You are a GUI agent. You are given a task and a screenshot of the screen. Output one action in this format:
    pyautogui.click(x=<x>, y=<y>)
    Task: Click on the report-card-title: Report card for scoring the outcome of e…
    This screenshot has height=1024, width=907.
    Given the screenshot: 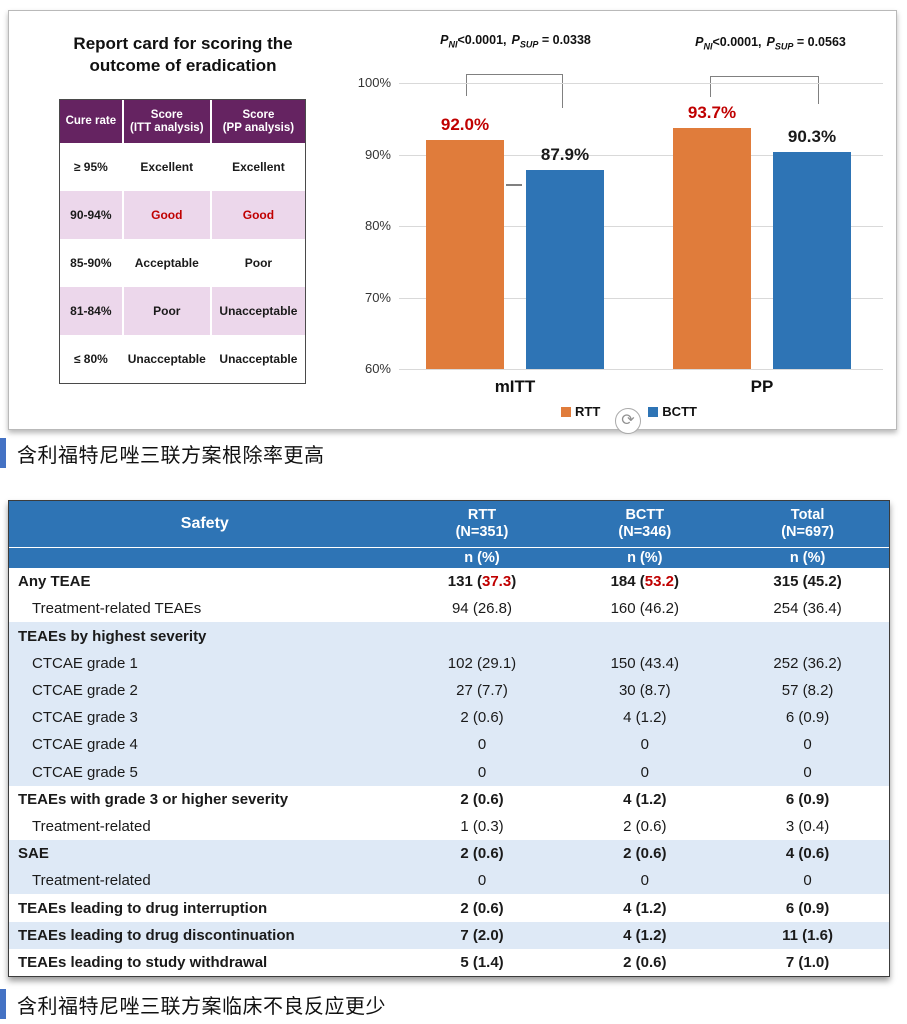 What is the action you would take?
    pyautogui.click(x=183, y=55)
    